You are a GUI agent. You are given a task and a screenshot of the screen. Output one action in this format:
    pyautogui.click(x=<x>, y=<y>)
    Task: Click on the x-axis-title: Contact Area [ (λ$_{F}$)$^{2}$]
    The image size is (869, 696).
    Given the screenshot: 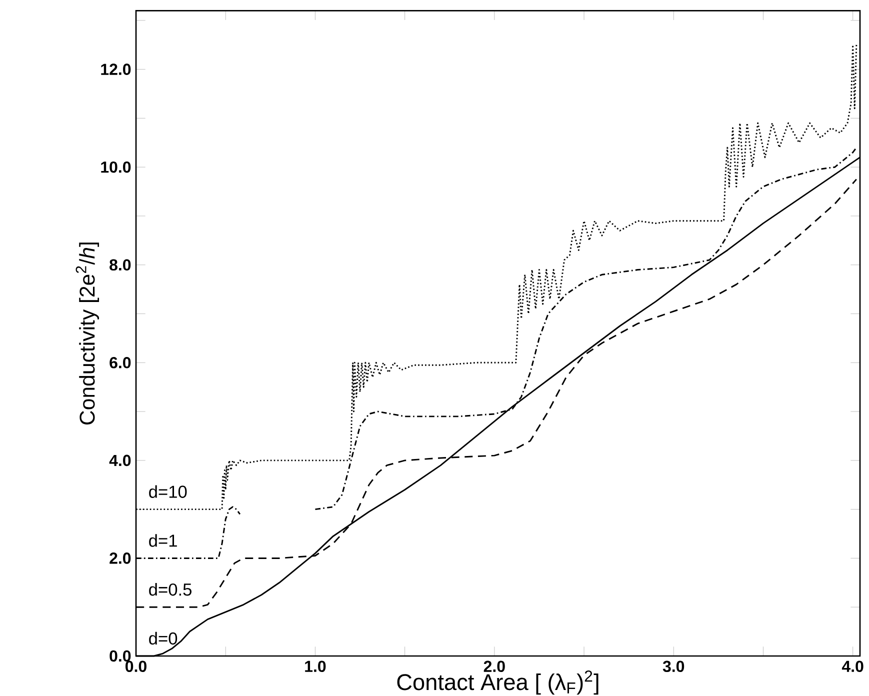 What is the action you would take?
    pyautogui.click(x=497, y=682)
    